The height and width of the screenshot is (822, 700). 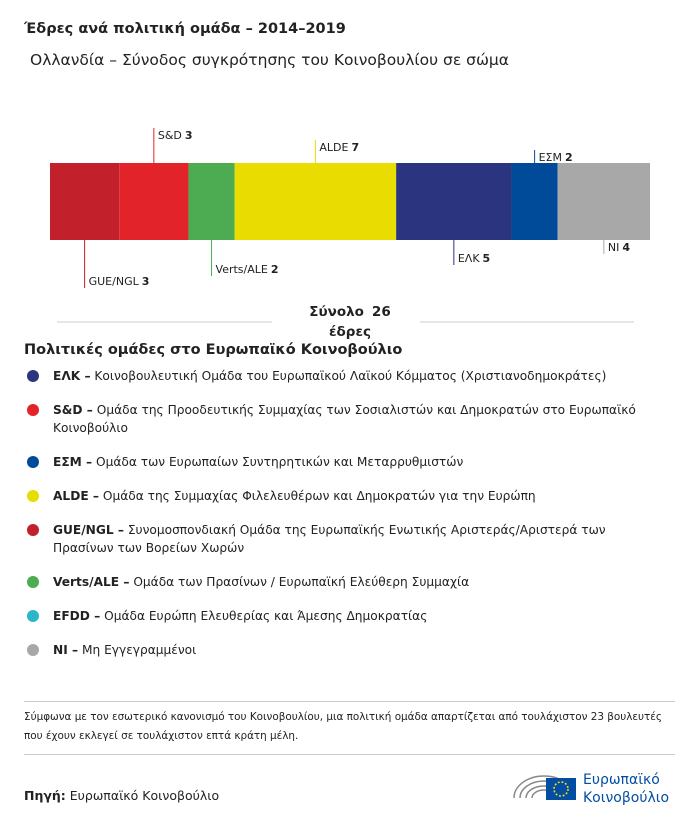 What do you see at coordinates (170, 135) in the screenshot?
I see `segment-name: S&D` at bounding box center [170, 135].